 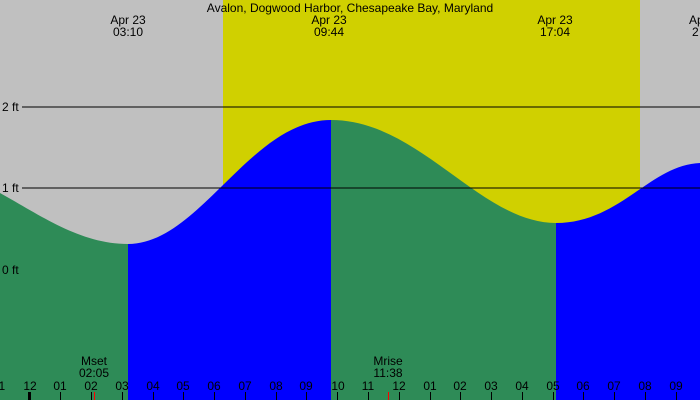 What do you see at coordinates (388, 361) in the screenshot?
I see `moon-event-label: Mrise` at bounding box center [388, 361].